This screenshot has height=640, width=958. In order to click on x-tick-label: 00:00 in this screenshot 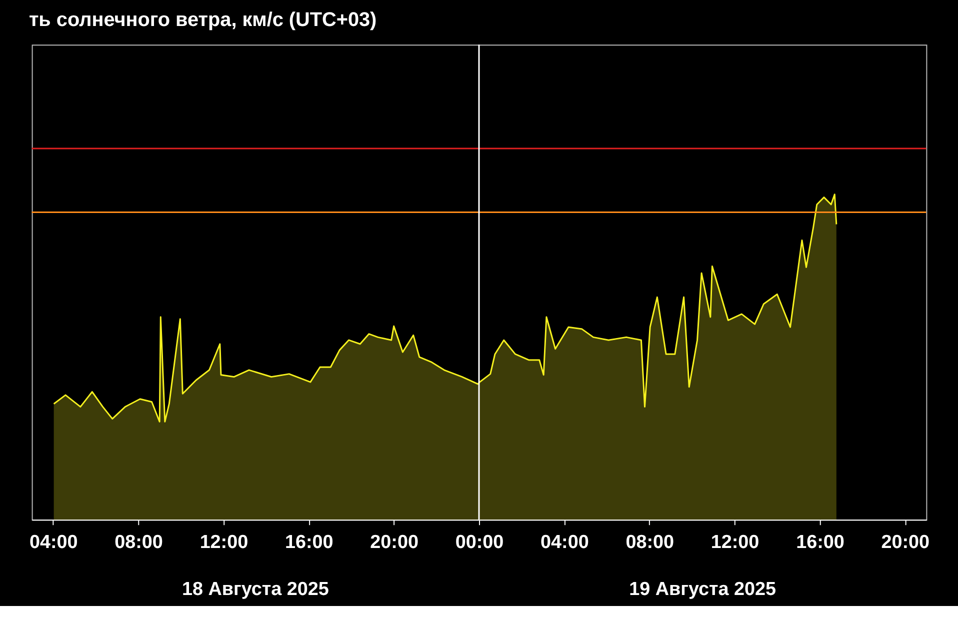, I will do `click(479, 542)`.